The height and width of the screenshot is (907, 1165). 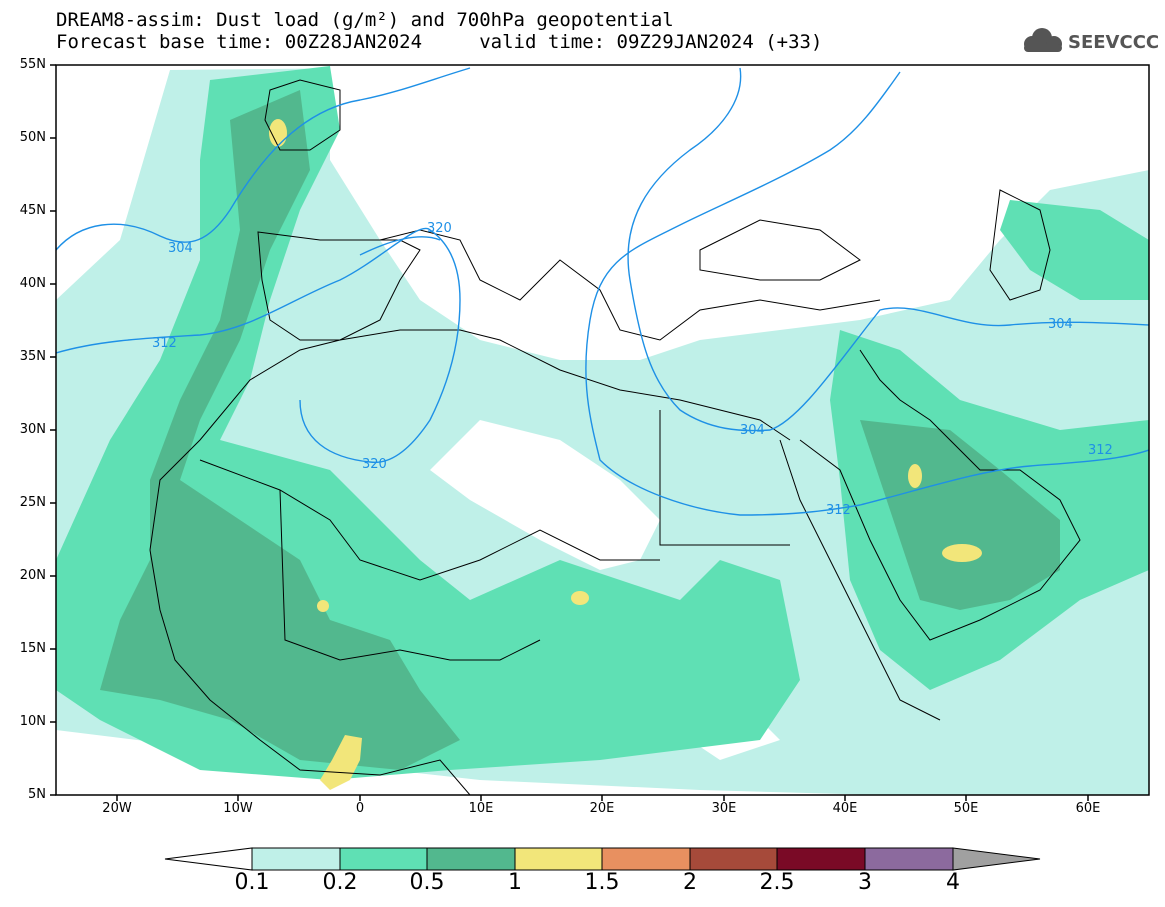 I want to click on colorbar-label: 4, so click(x=953, y=882).